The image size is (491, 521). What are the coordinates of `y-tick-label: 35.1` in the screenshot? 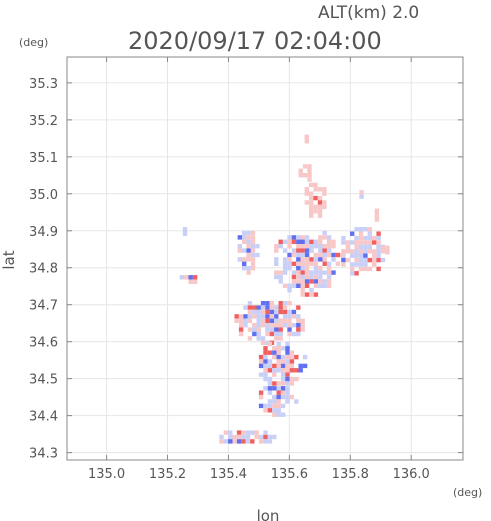 It's located at (43, 158).